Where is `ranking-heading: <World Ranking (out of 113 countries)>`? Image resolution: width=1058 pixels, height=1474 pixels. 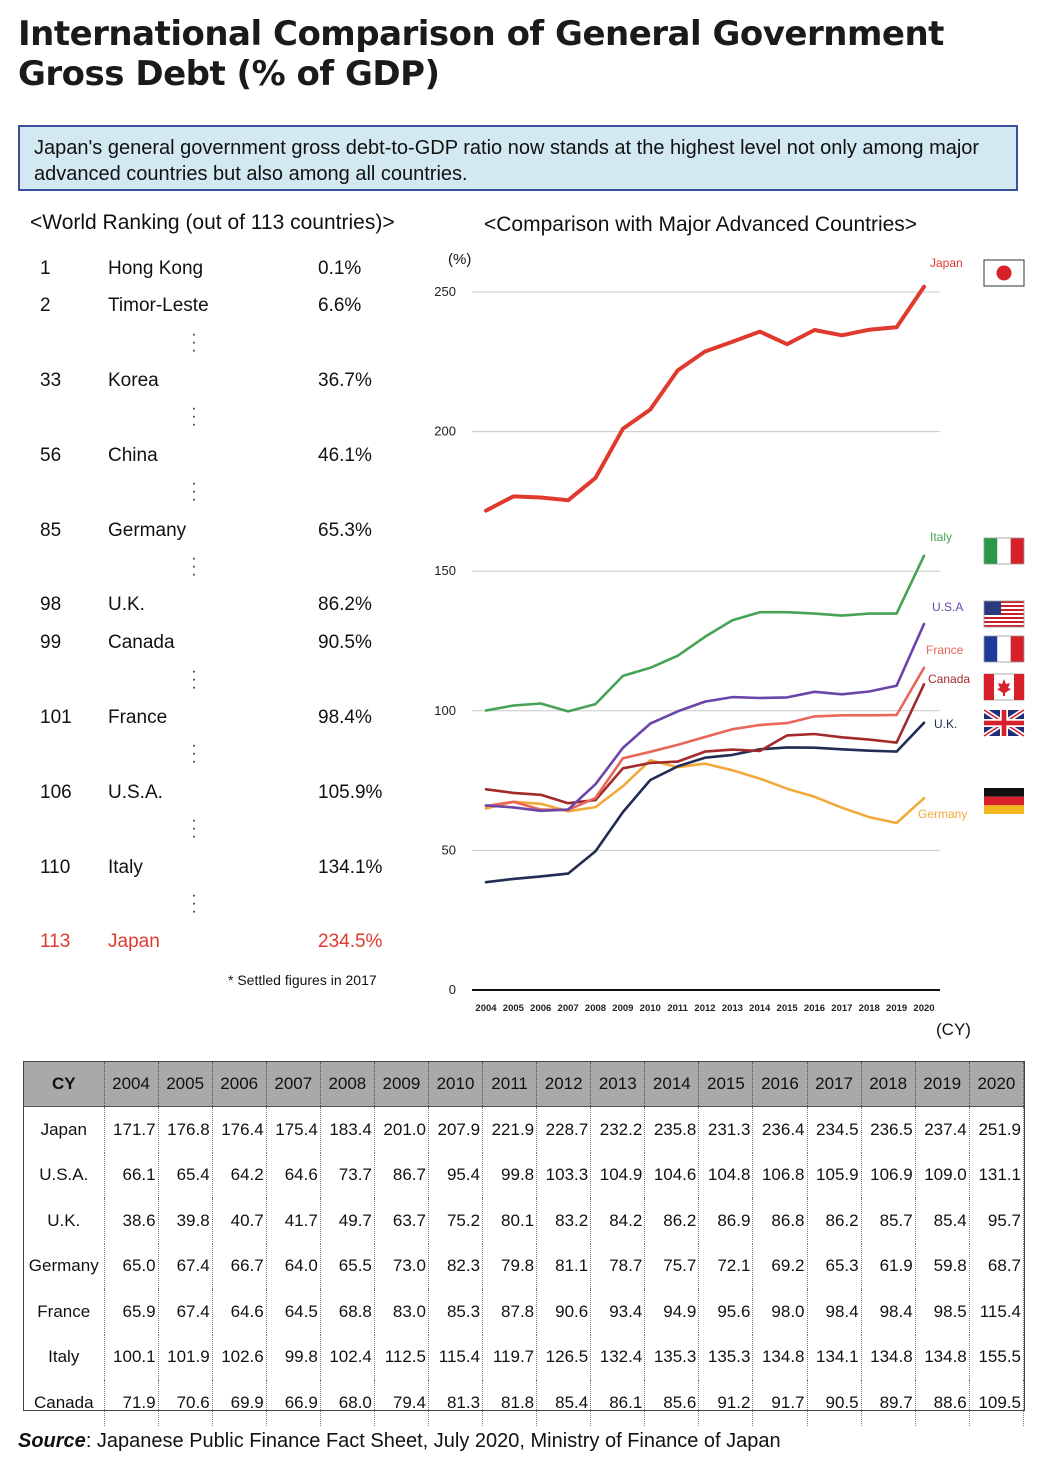
ranking-heading: <World Ranking (out of 113 countries)> is located at coordinates (212, 222).